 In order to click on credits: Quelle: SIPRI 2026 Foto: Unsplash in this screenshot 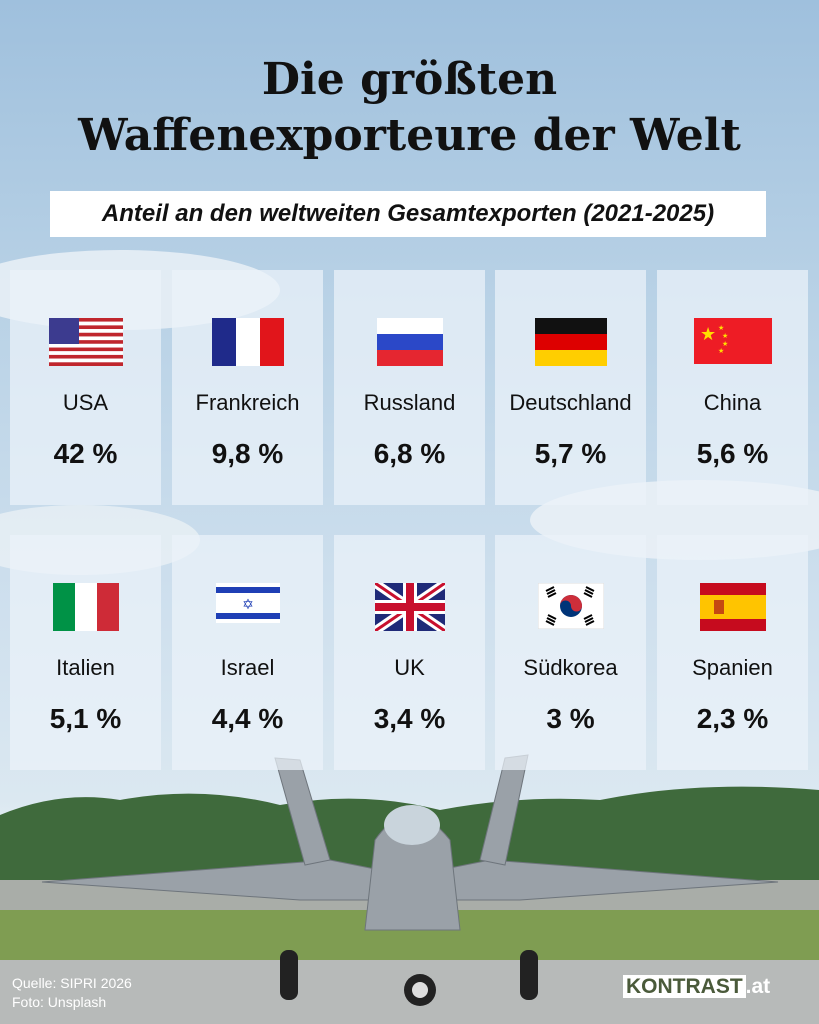, I will do `click(72, 993)`.